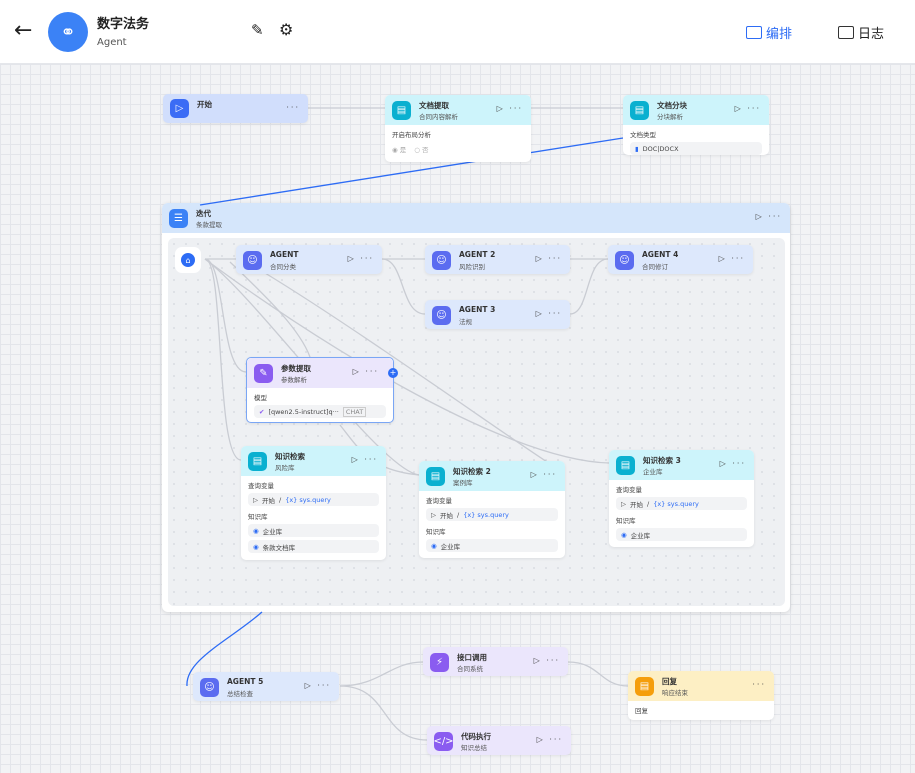 Image resolution: width=915 pixels, height=773 pixels. What do you see at coordinates (463, 483) in the screenshot?
I see `node-subtitle: 案例库` at bounding box center [463, 483].